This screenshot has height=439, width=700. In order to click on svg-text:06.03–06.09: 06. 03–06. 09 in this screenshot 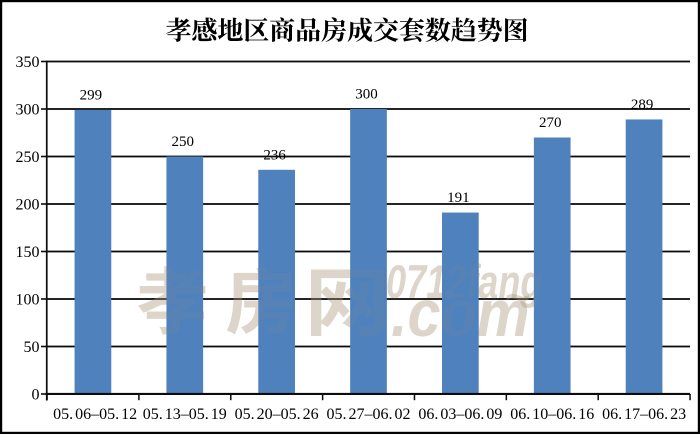, I will do `click(460, 414)`.